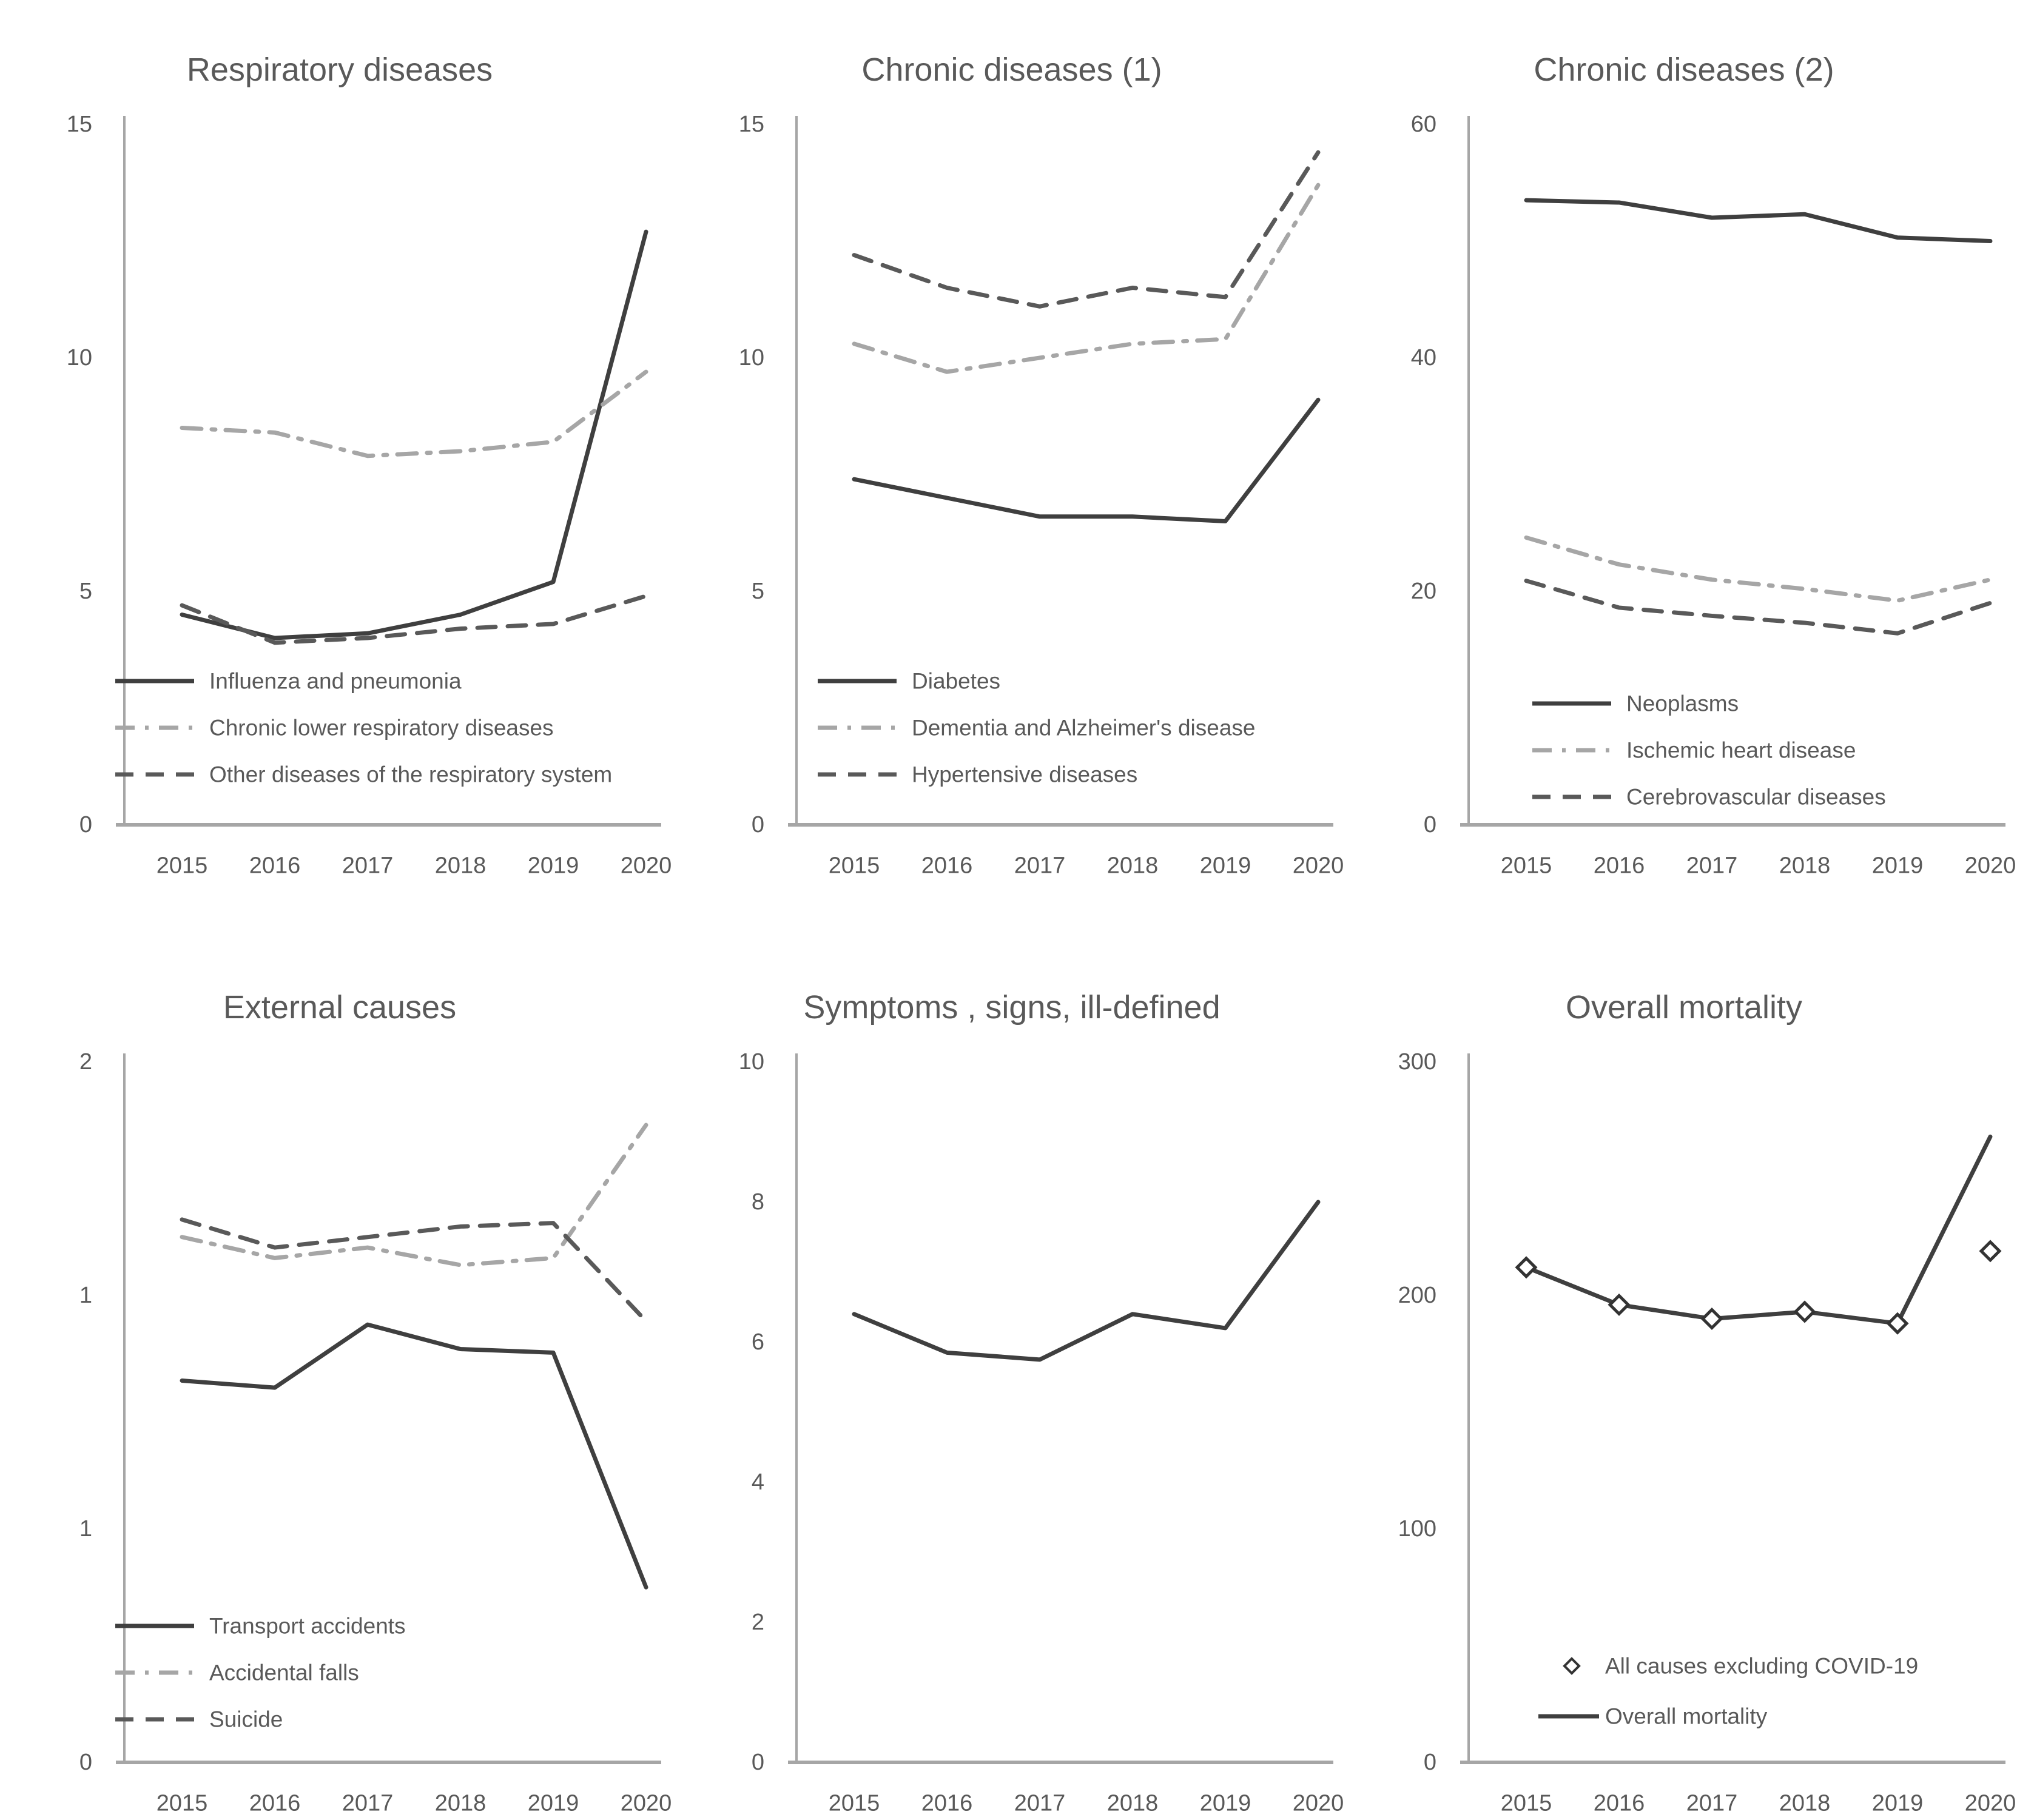 The height and width of the screenshot is (1820, 2017). Describe the element at coordinates (1424, 591) in the screenshot. I see `y-tick-label: 20` at that location.